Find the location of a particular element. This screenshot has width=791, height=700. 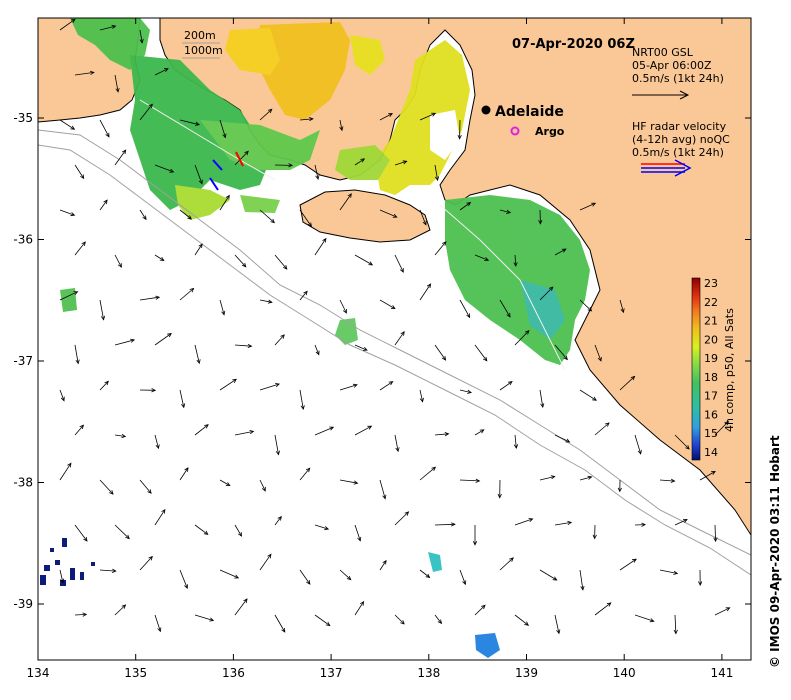

argo-label: Argo is located at coordinates (550, 131).